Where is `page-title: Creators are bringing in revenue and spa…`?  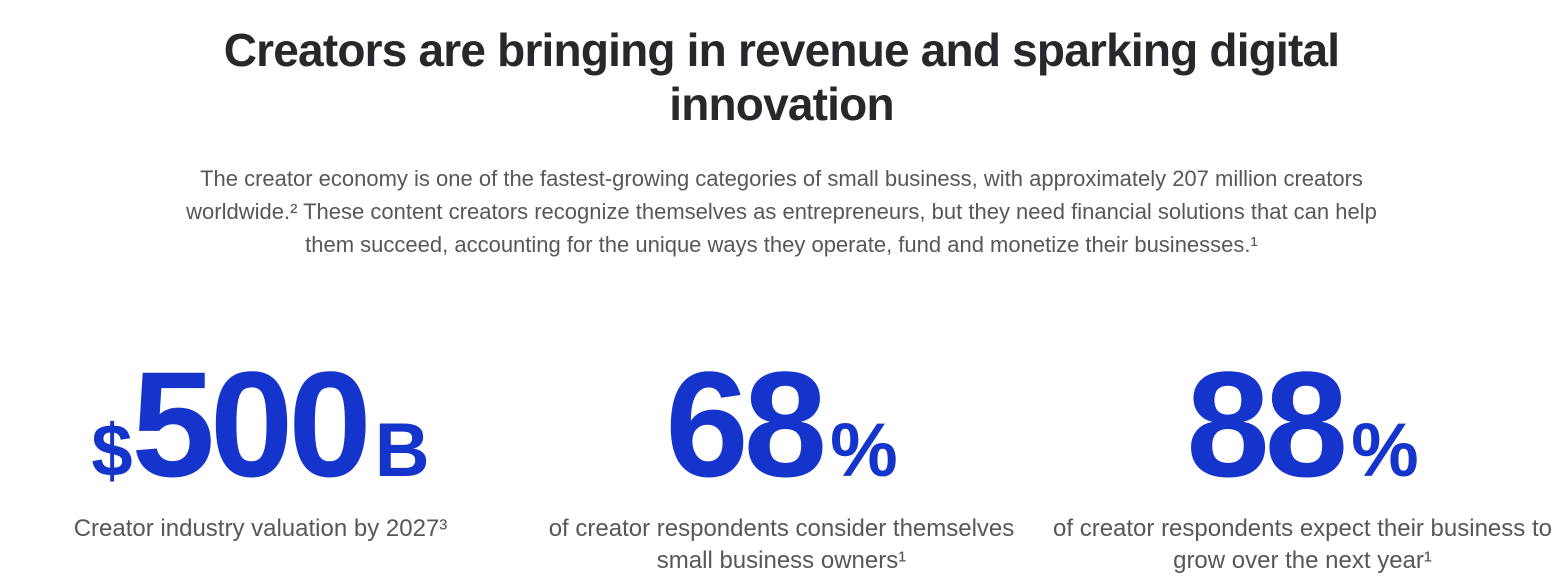 page-title: Creators are bringing in revenue and spa… is located at coordinates (782, 78).